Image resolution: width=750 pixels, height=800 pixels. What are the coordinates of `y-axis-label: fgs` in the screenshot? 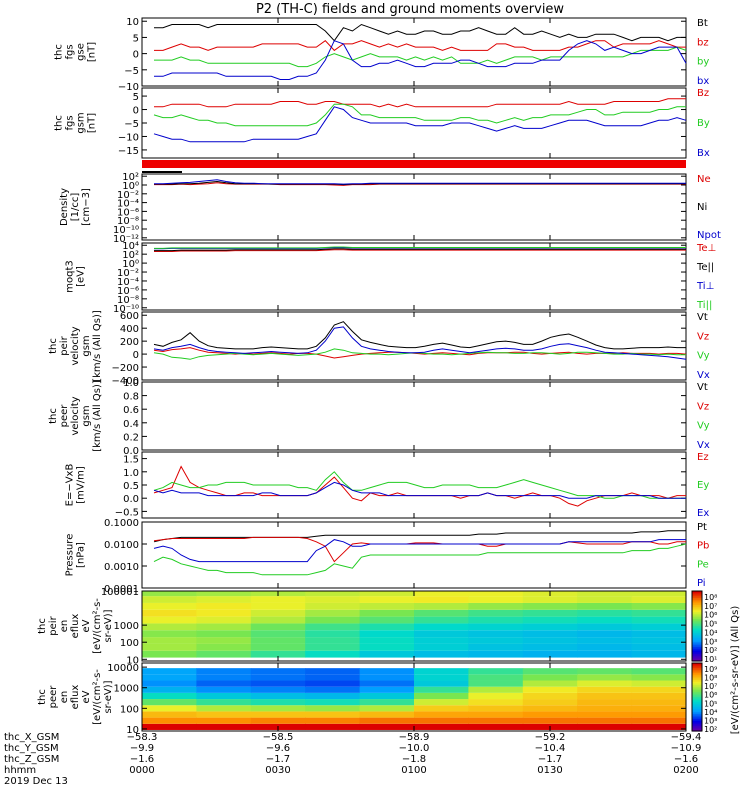 It's located at (70, 122).